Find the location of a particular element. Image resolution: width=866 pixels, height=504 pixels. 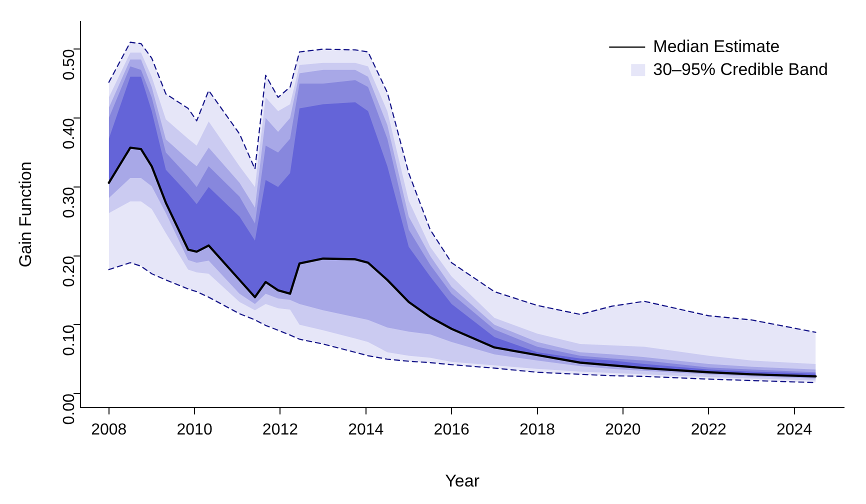

y-tick-label: 0.40 is located at coordinates (69, 134).